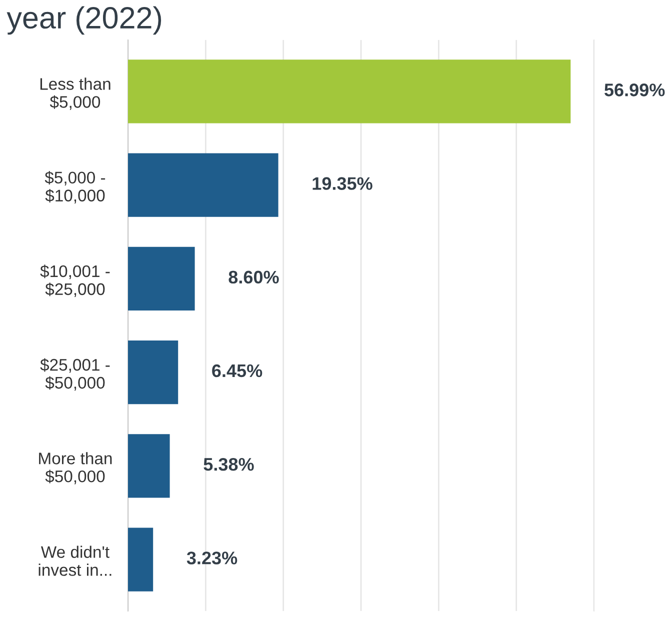 The image size is (669, 619). What do you see at coordinates (634, 90) in the screenshot?
I see `data-label: 56.99%` at bounding box center [634, 90].